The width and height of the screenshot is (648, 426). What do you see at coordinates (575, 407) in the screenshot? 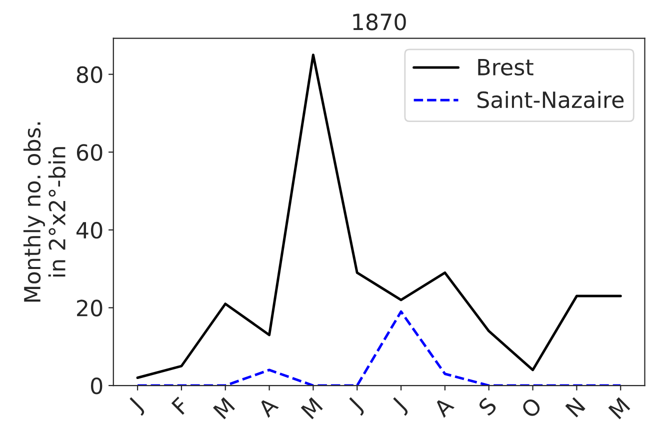
I see `x-tick-label: N` at bounding box center [575, 407].